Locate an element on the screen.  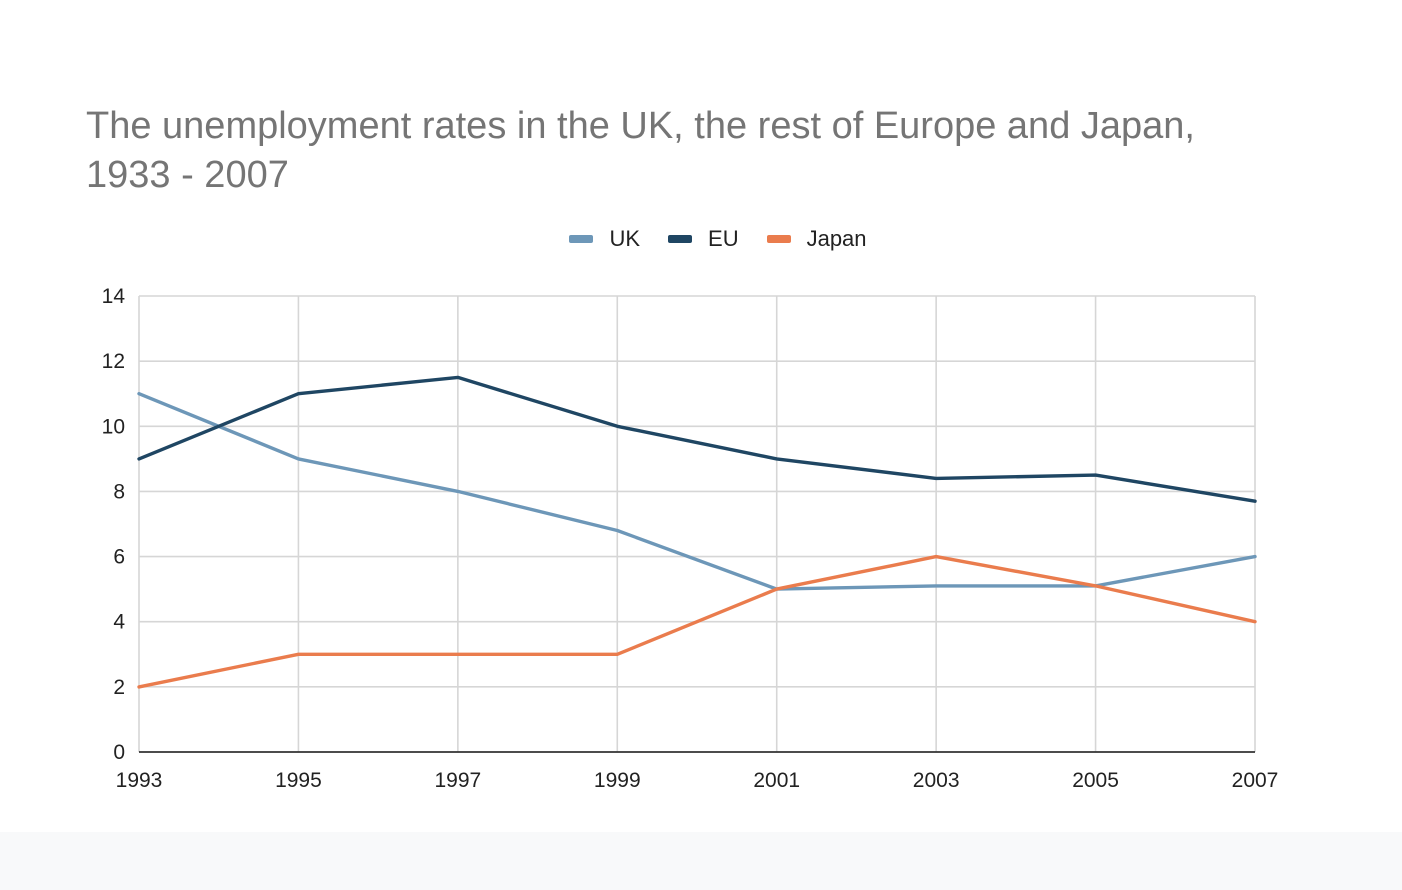
legend-label-eu: EU is located at coordinates (723, 238).